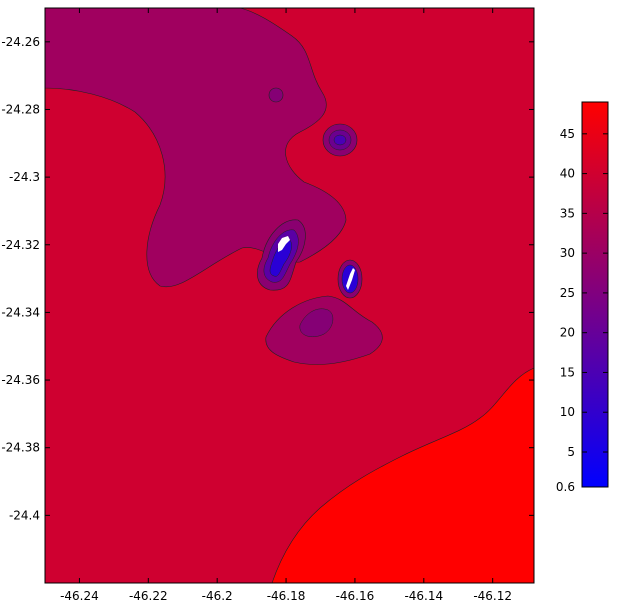 The height and width of the screenshot is (609, 628). Describe the element at coordinates (276, 95) in the screenshot. I see `contour-region-small-spot` at that location.